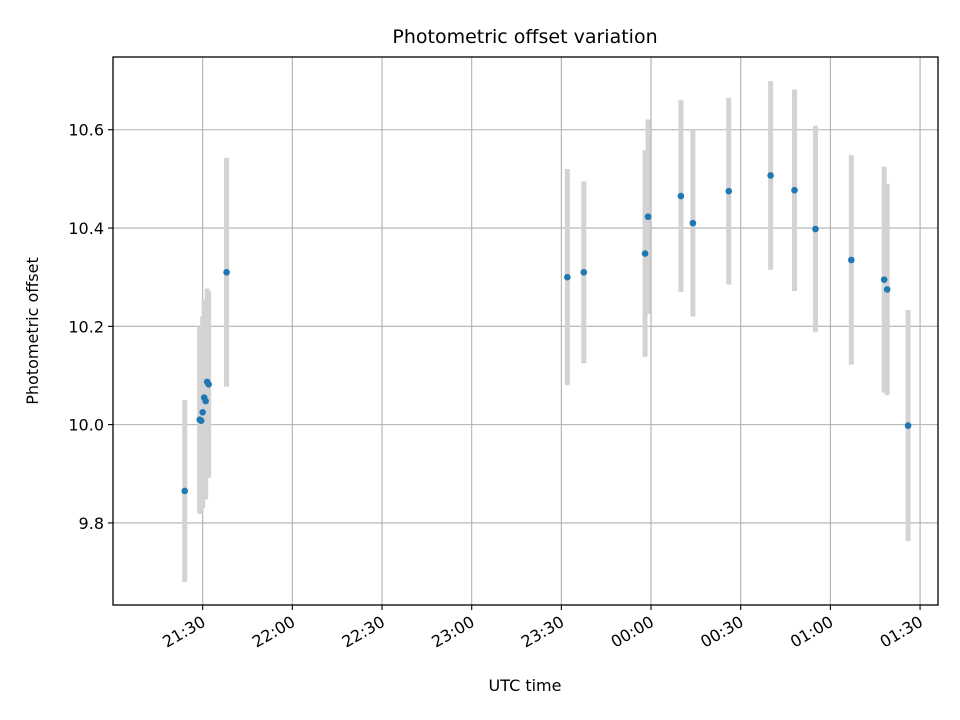 This screenshot has width=960, height=720. What do you see at coordinates (452, 632) in the screenshot?
I see `x-tick-label: 23:00` at bounding box center [452, 632].